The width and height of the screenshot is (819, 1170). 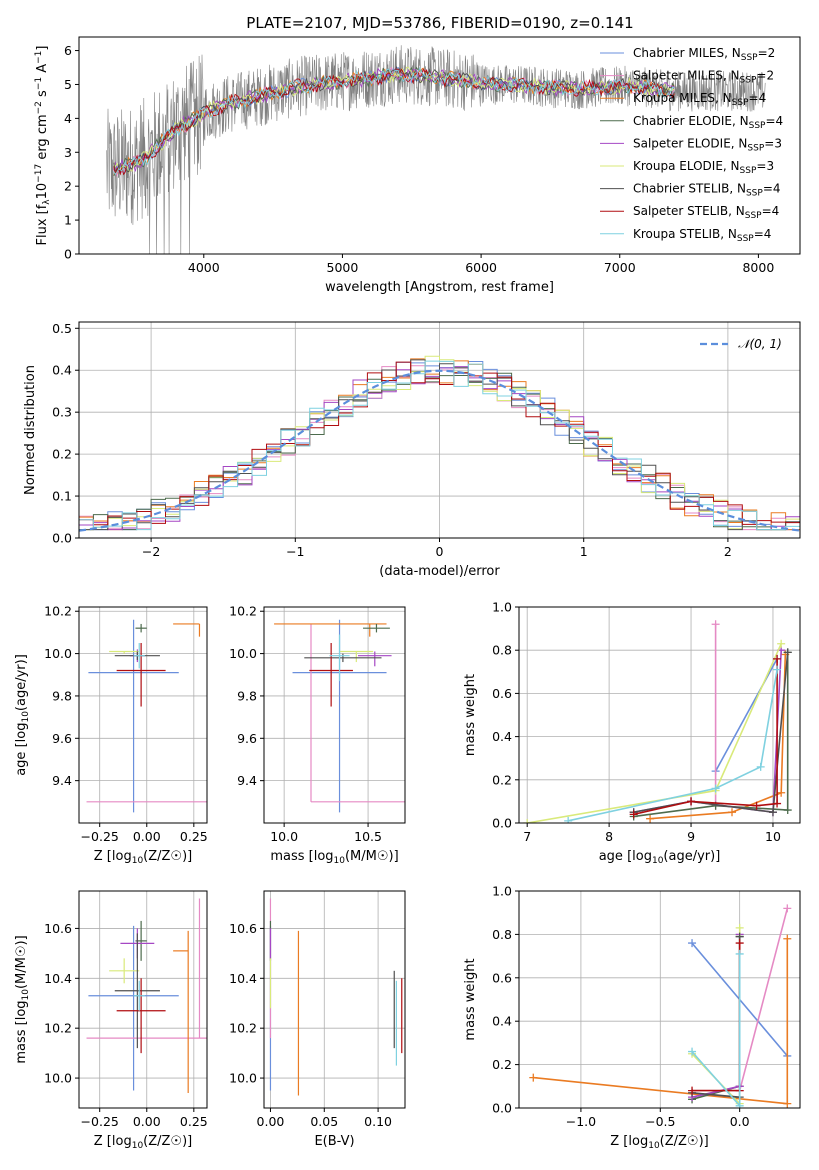 I want to click on weight-line-kroupa_elodie, so click(x=654, y=733).